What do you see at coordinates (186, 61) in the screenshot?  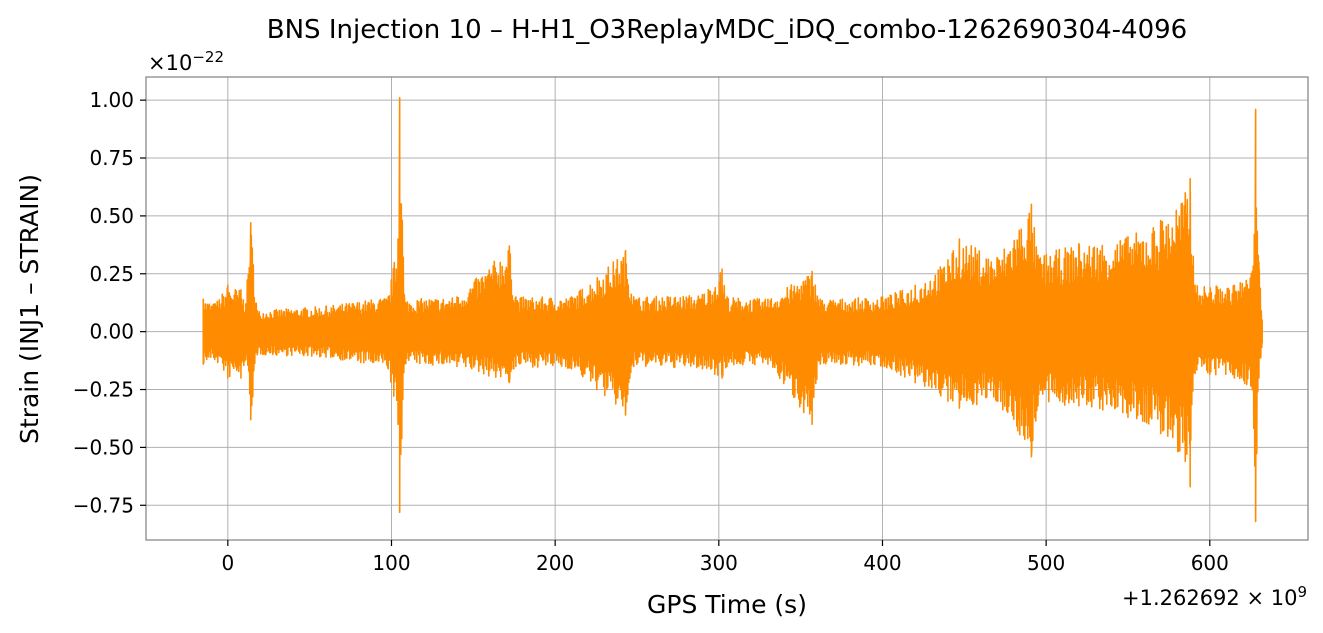 I see `y-scale-label: ×10⁻²²` at bounding box center [186, 61].